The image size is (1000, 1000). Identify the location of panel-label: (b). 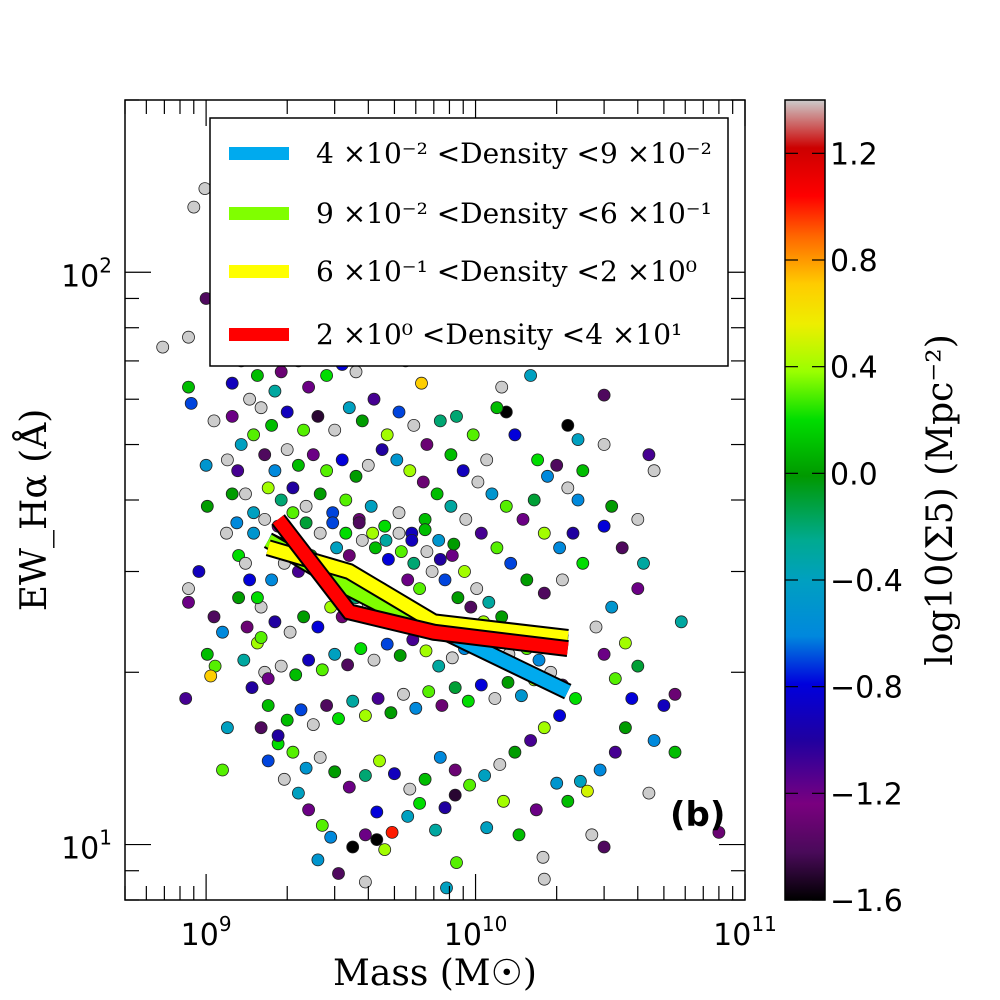
(697, 815).